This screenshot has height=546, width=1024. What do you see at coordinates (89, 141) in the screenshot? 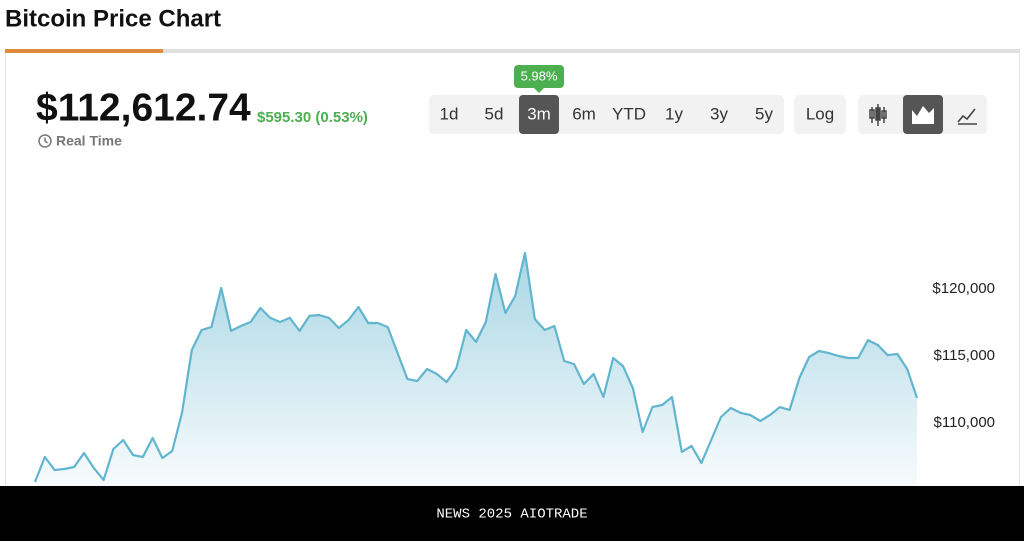
I see `status: Real Time` at bounding box center [89, 141].